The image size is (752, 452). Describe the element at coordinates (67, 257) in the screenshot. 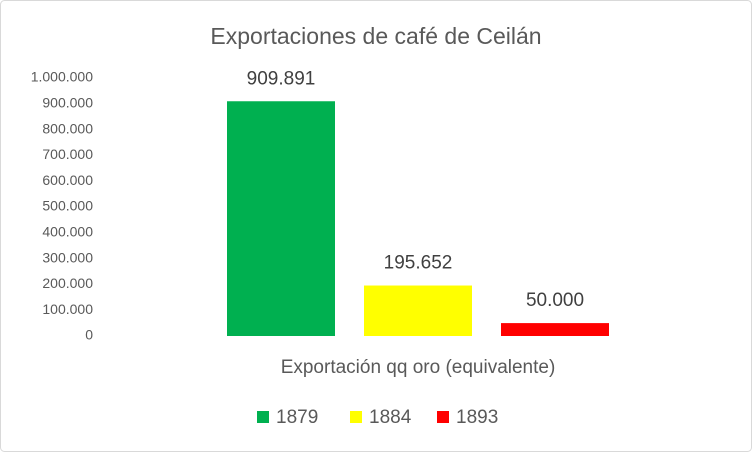

I see `y-tick-label: 300.000` at that location.